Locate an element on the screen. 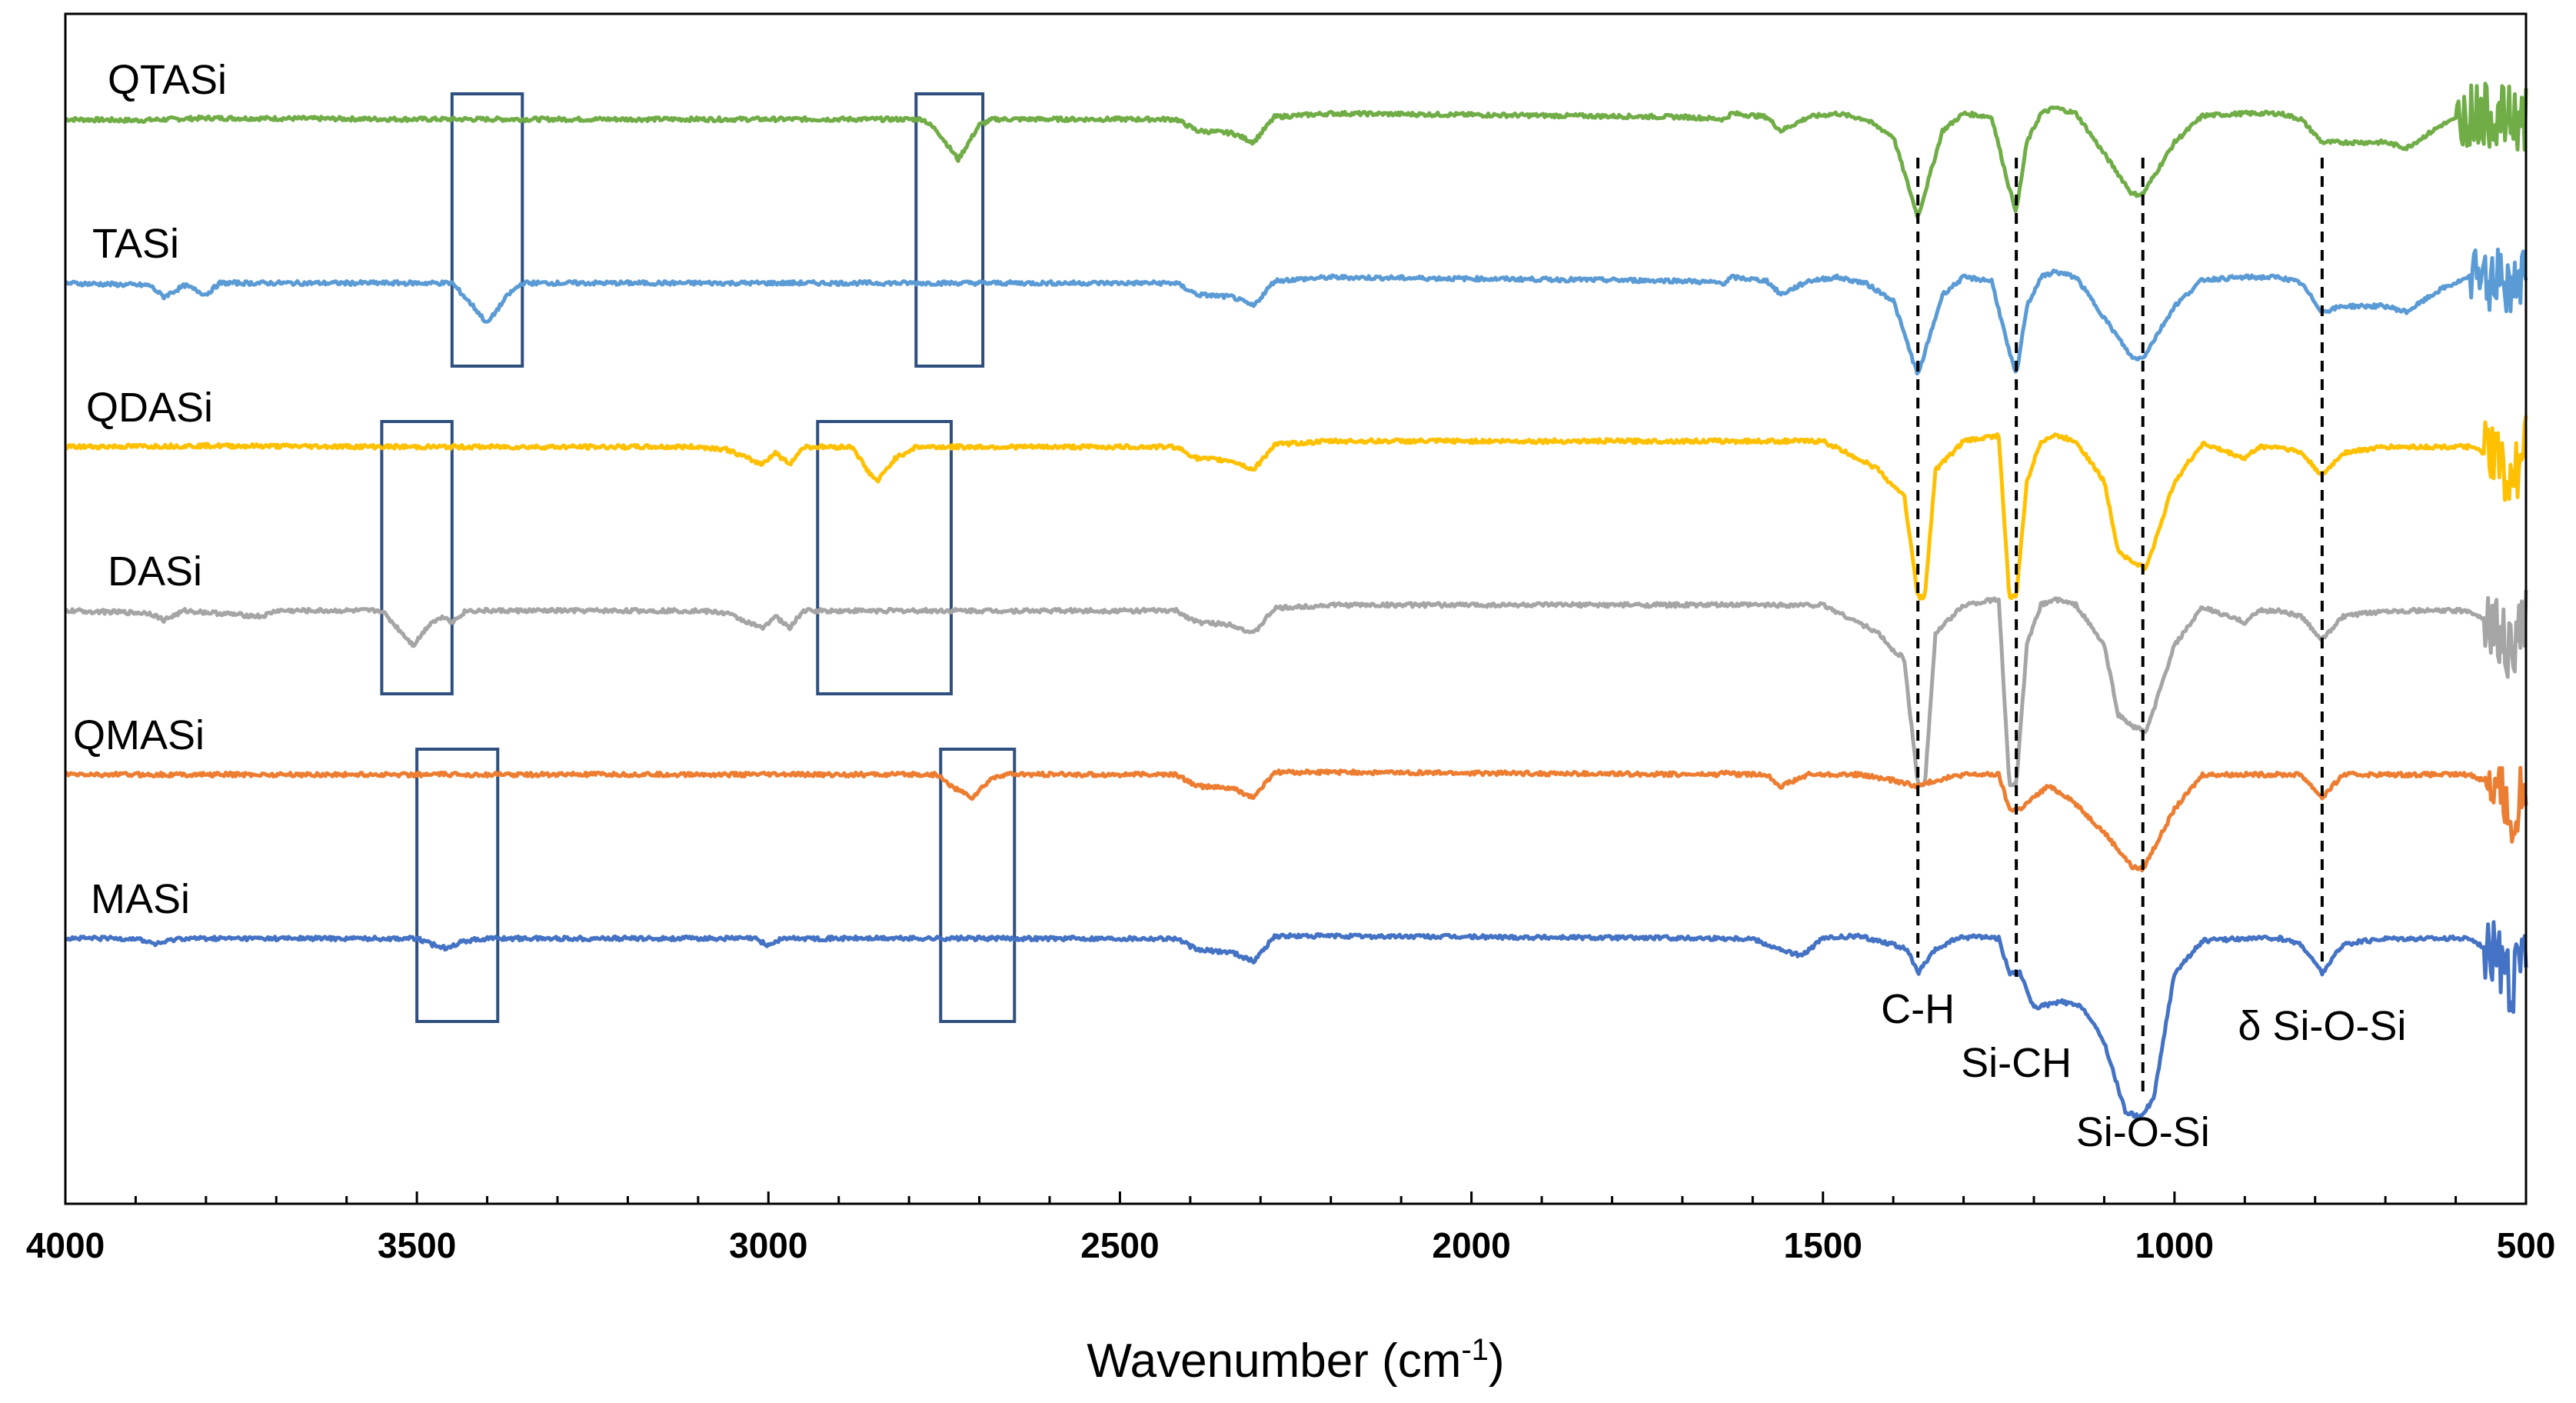  x-tick-label: 2000 is located at coordinates (1471, 1245).